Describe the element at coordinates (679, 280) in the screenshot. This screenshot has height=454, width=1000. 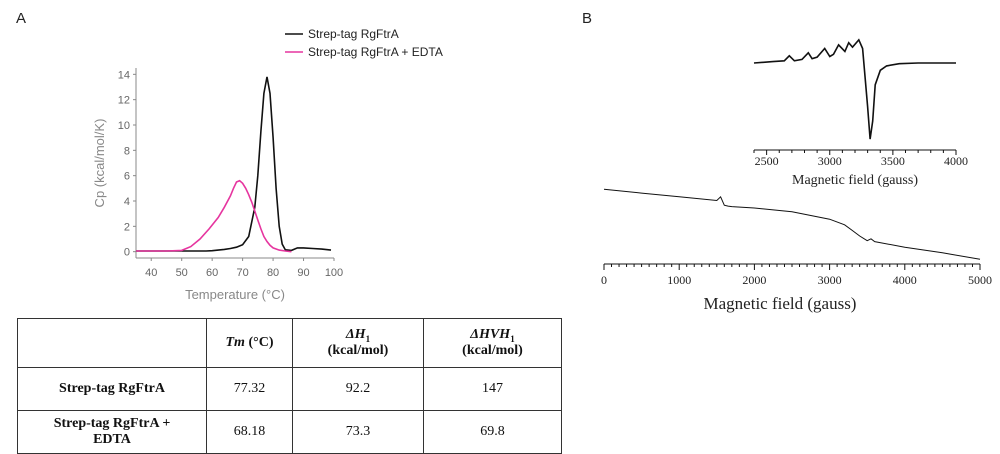
I see `x-tick-label: 1000` at that location.